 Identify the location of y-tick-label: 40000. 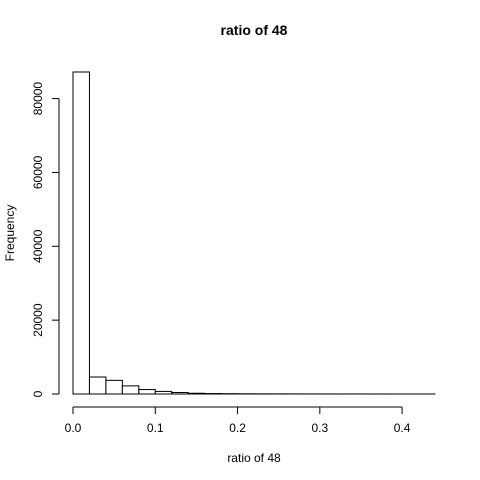
(38, 246).